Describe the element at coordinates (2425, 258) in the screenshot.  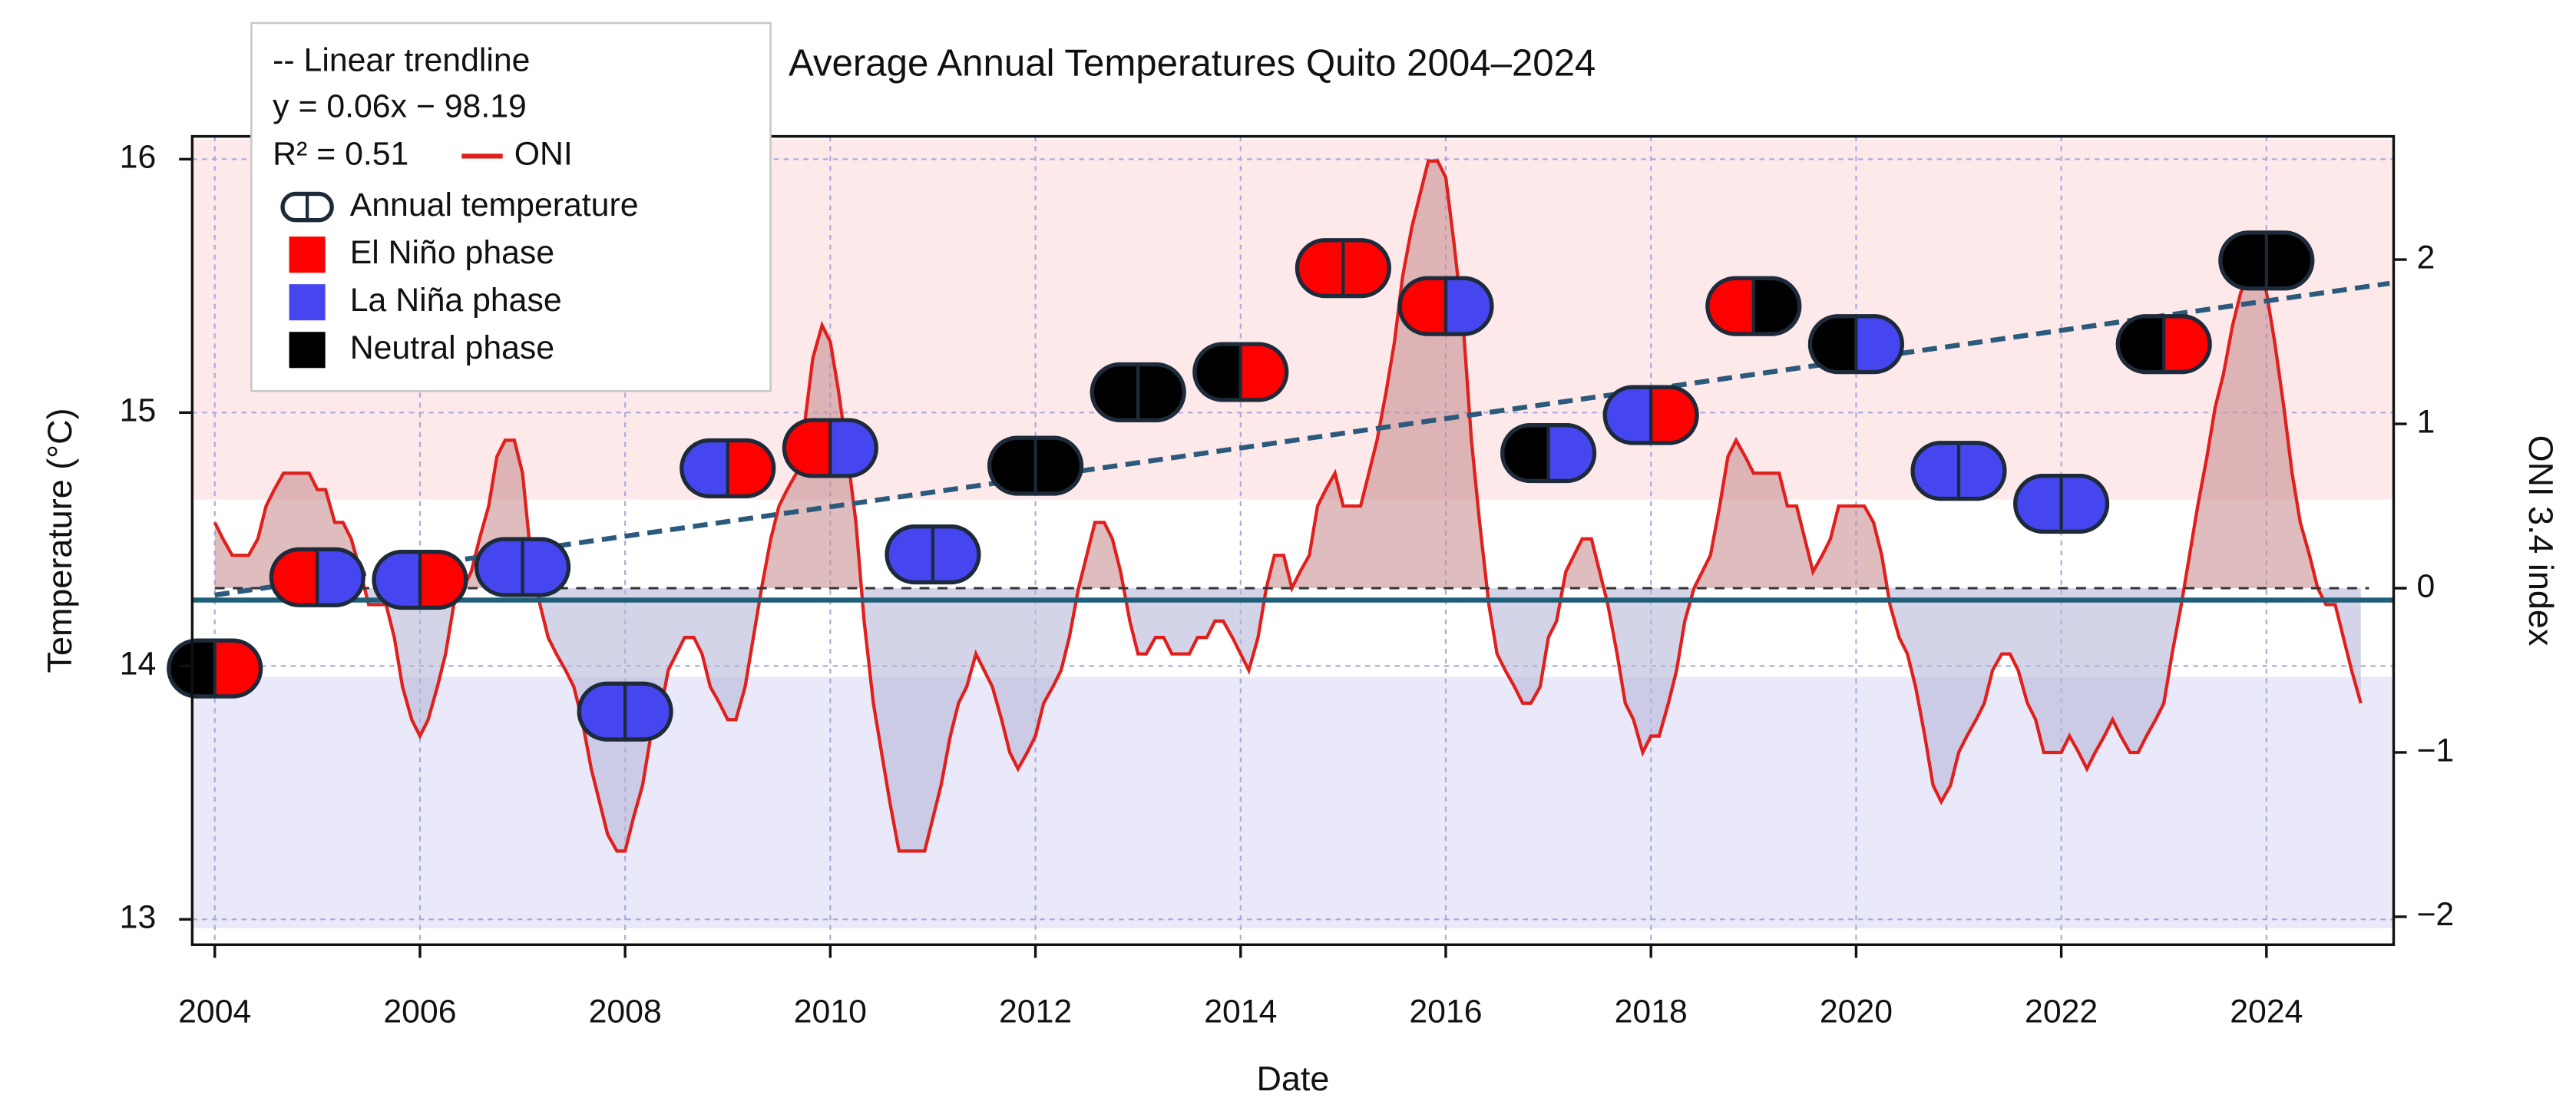
I see `y2-tick-label: 2` at that location.